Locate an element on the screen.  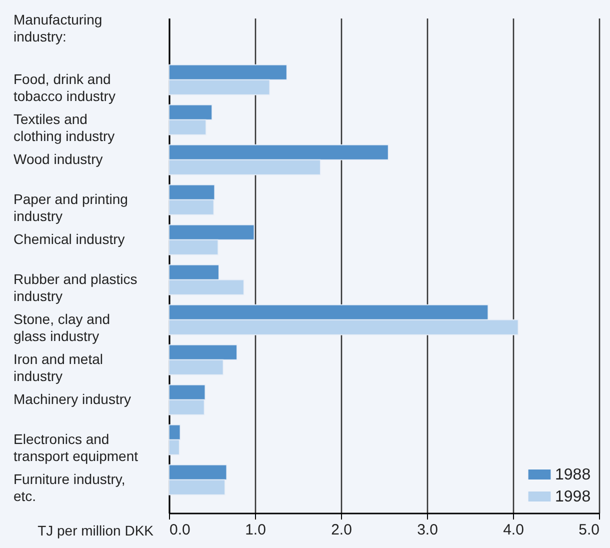
y-tick-label: Textiles and clothing industry is located at coordinates (64, 127).